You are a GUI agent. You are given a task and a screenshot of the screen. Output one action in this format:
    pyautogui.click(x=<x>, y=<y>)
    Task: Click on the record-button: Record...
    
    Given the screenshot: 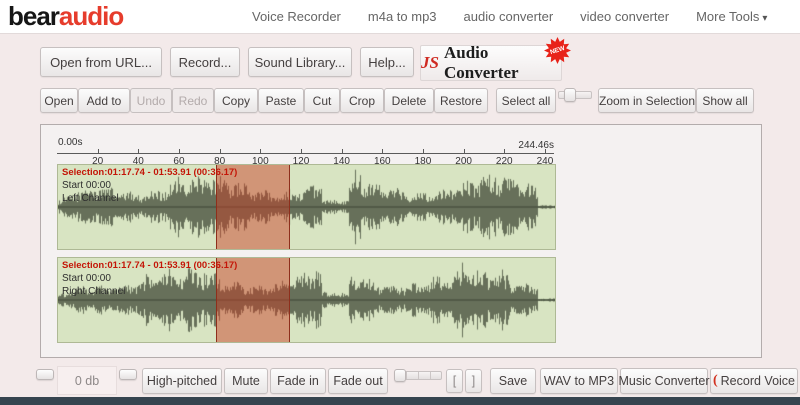 What is the action you would take?
    pyautogui.click(x=205, y=62)
    